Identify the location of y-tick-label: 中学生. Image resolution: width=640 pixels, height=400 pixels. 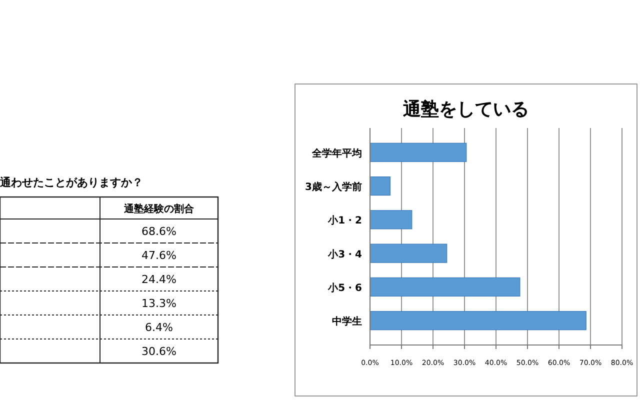
(347, 322).